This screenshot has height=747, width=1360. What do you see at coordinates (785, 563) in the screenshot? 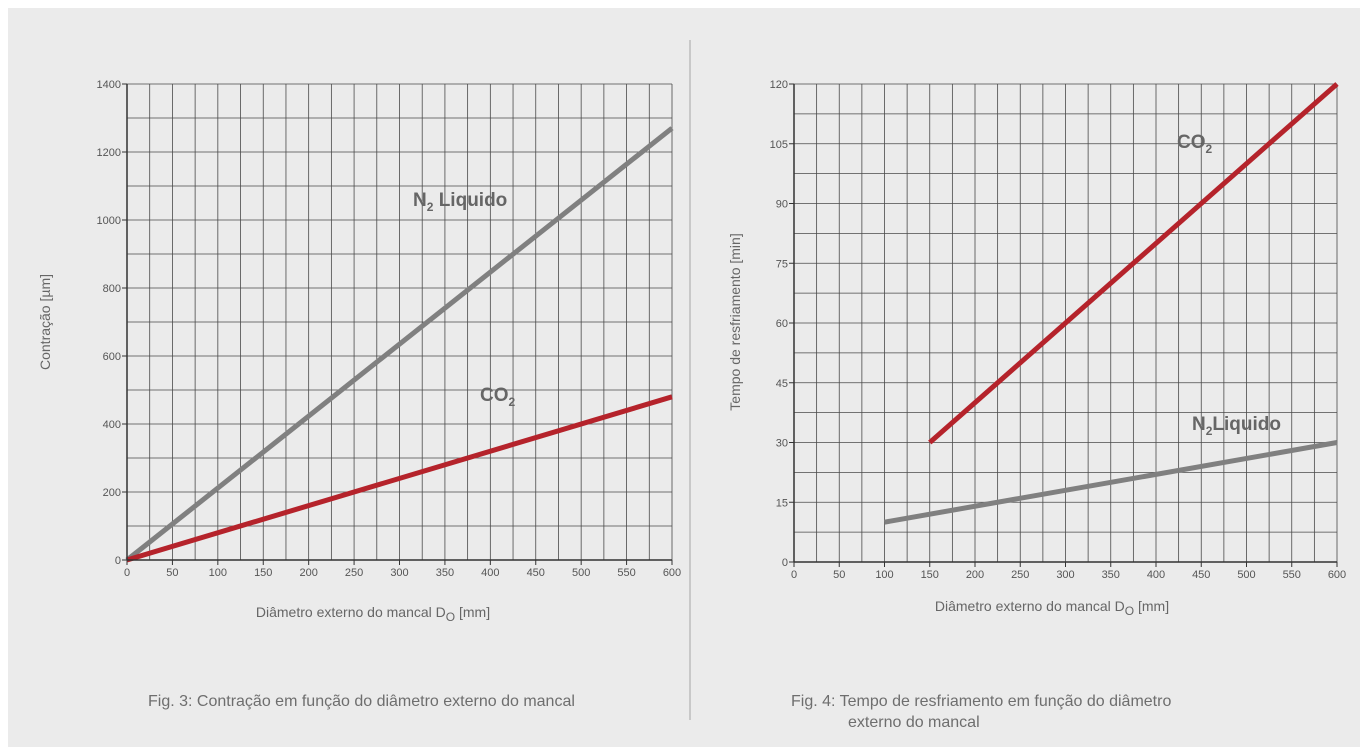
I see `chart2-y-tick-label: 0` at bounding box center [785, 563].